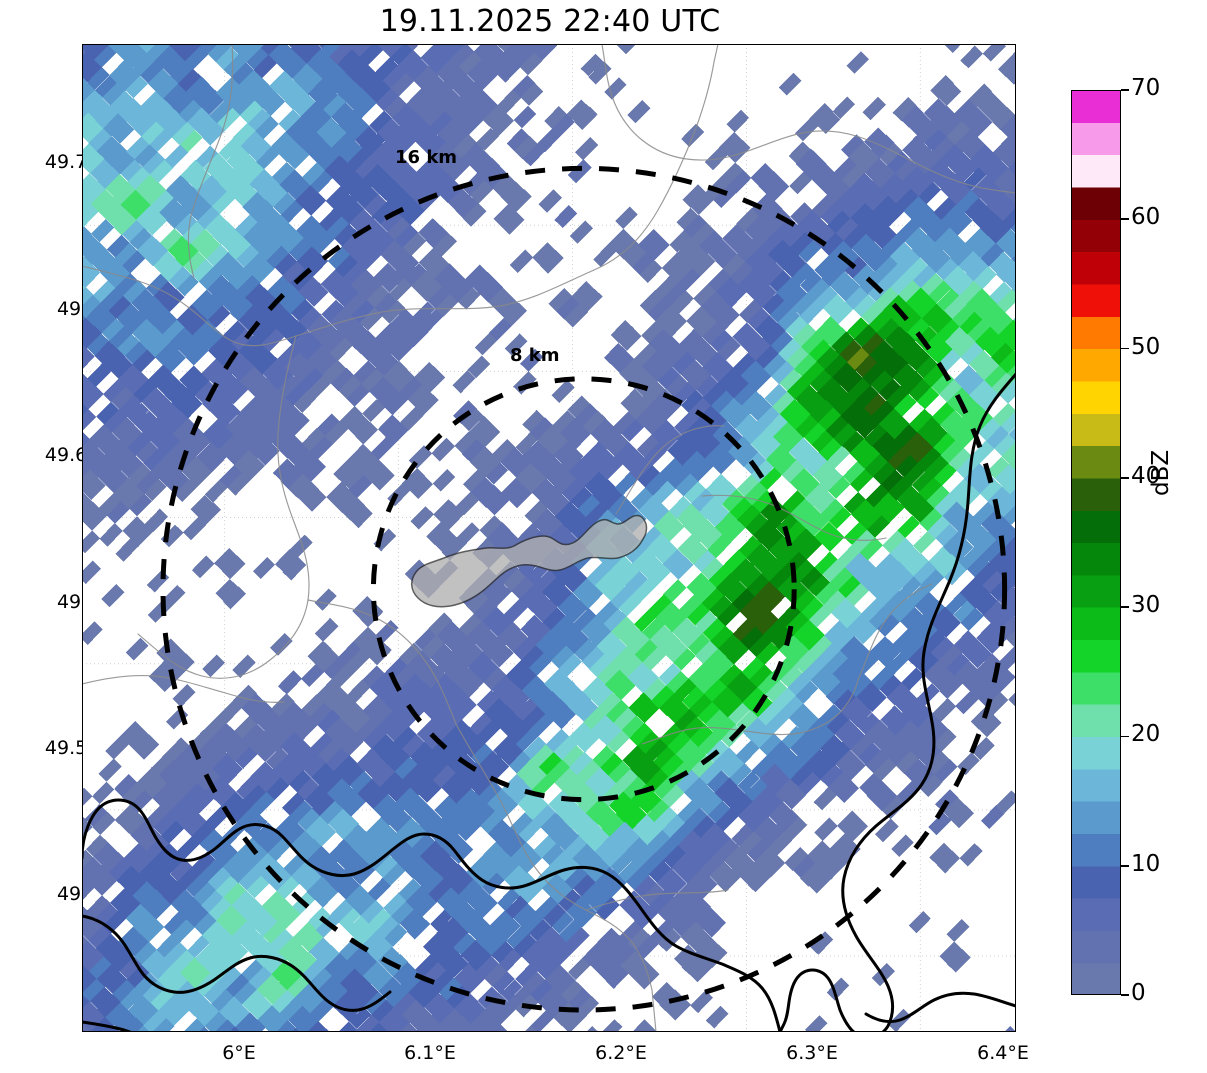 Image resolution: width=1207 pixels, height=1073 pixels. I want to click on longitude-tick-label: 6.3°E, so click(812, 1053).